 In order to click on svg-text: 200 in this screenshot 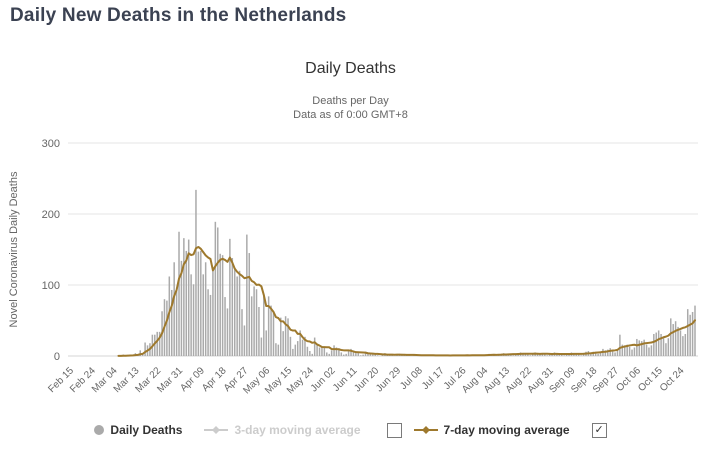, I will do `click(51, 215)`.